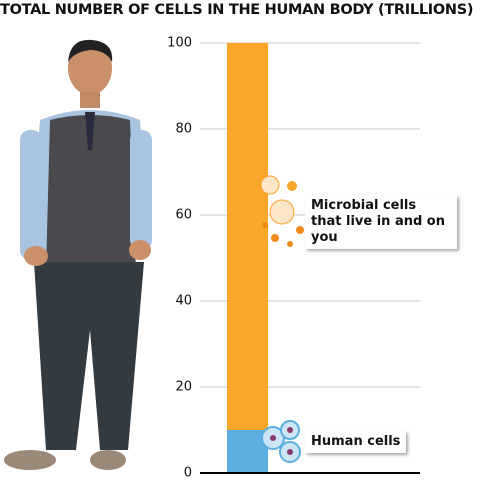 The width and height of the screenshot is (480, 480). I want to click on y-tick-label: 80, so click(183, 129).